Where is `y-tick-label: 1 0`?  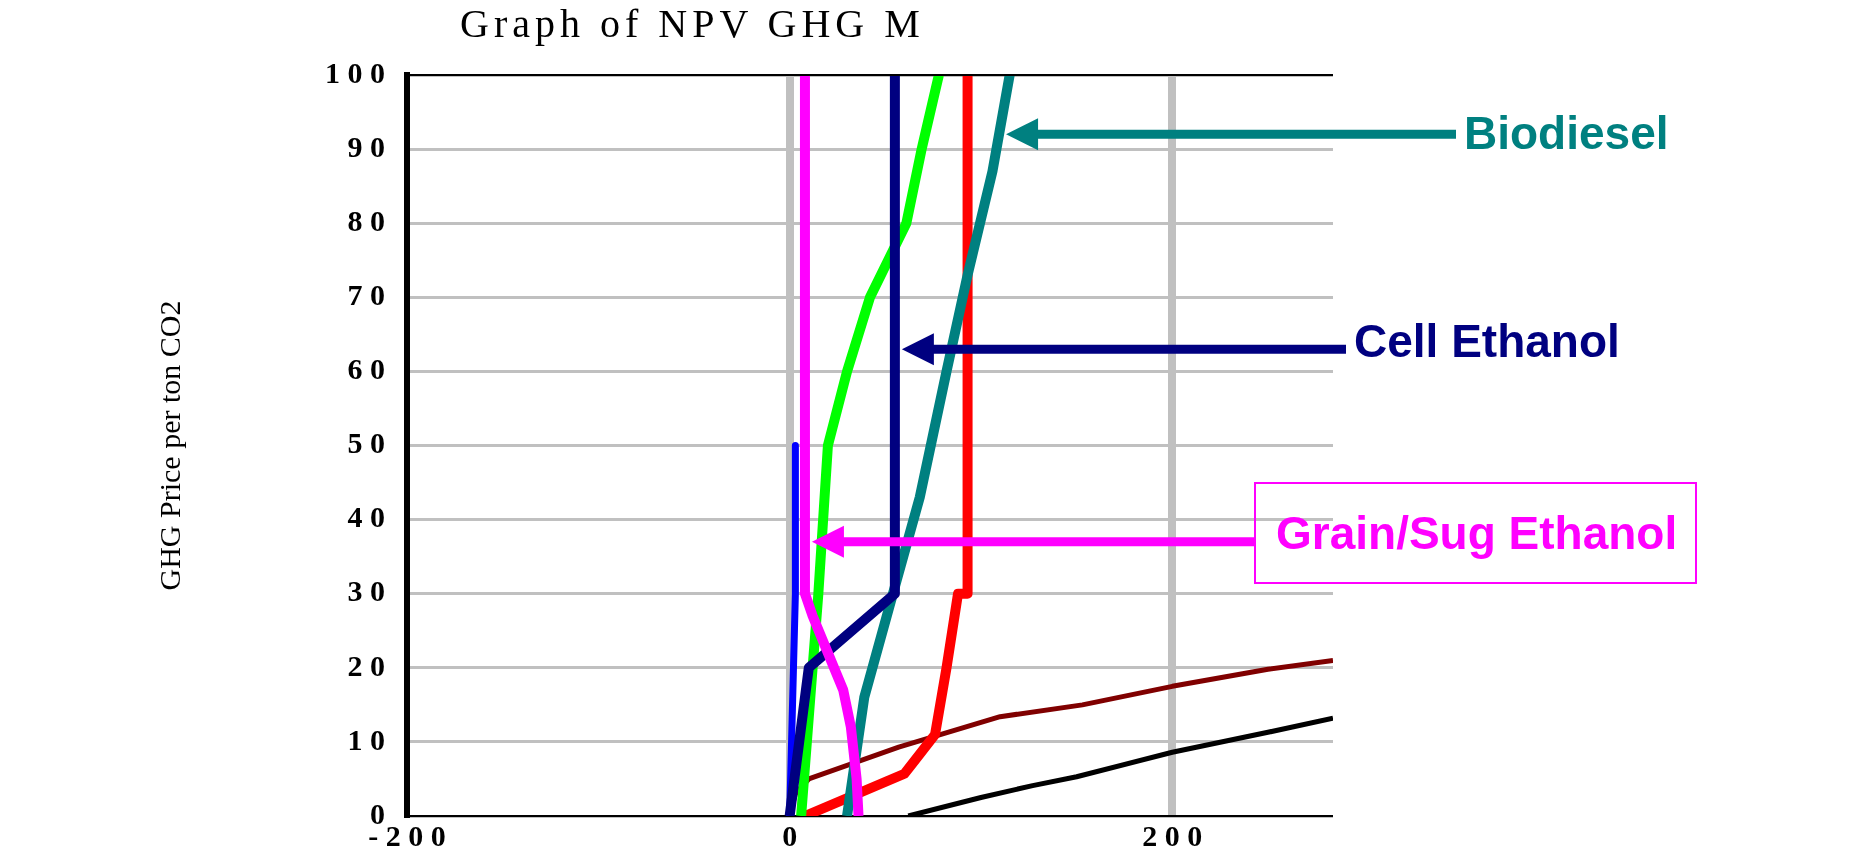
y-tick-label: 1 0 is located at coordinates (366, 739).